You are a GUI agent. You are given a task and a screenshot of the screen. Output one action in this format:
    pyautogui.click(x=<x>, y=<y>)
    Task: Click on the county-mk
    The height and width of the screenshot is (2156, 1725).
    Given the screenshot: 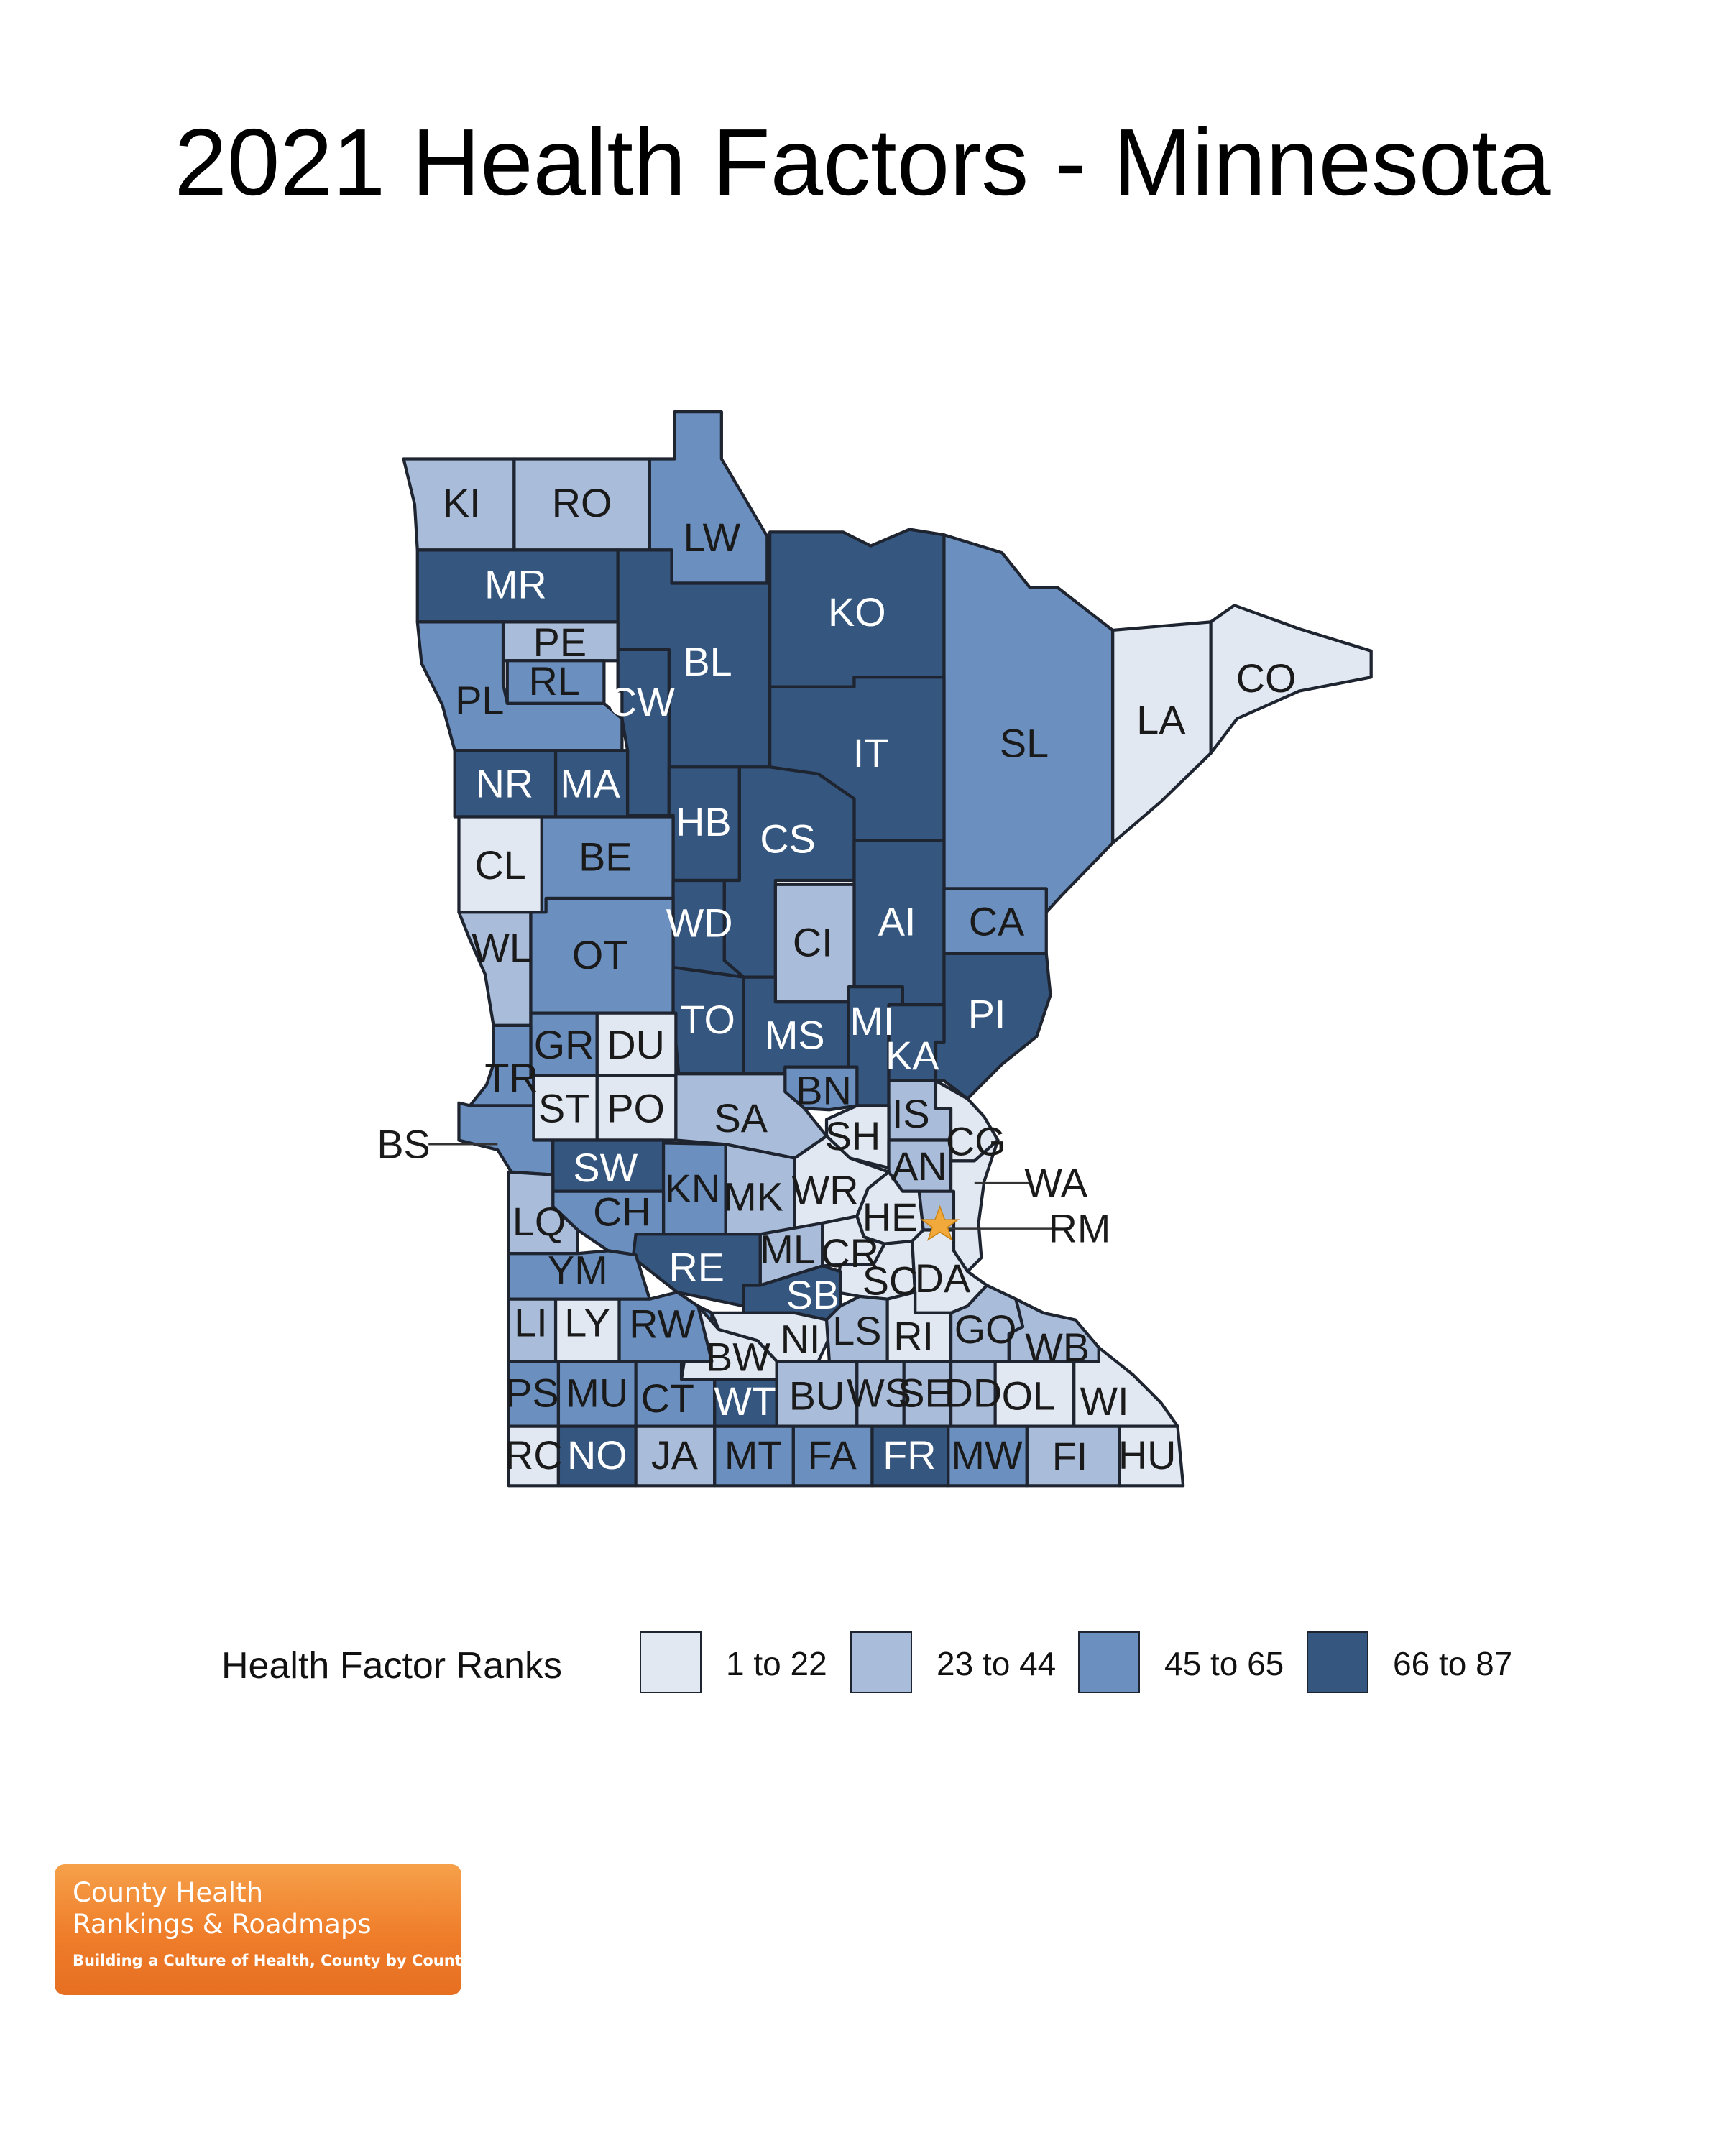 What is the action you would take?
    pyautogui.click(x=760, y=1189)
    